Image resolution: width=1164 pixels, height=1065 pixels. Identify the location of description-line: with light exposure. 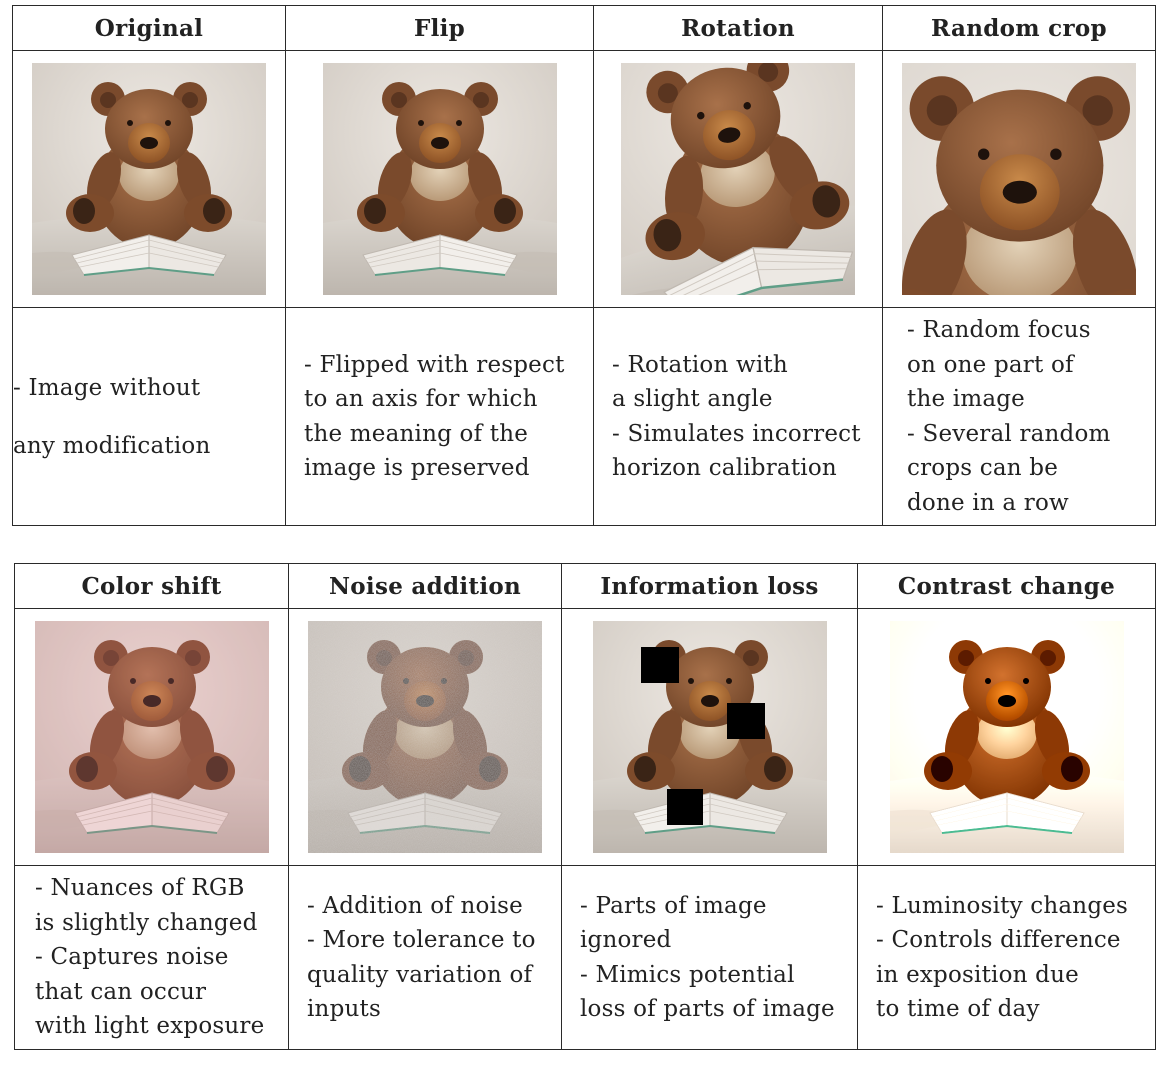
(150, 1026).